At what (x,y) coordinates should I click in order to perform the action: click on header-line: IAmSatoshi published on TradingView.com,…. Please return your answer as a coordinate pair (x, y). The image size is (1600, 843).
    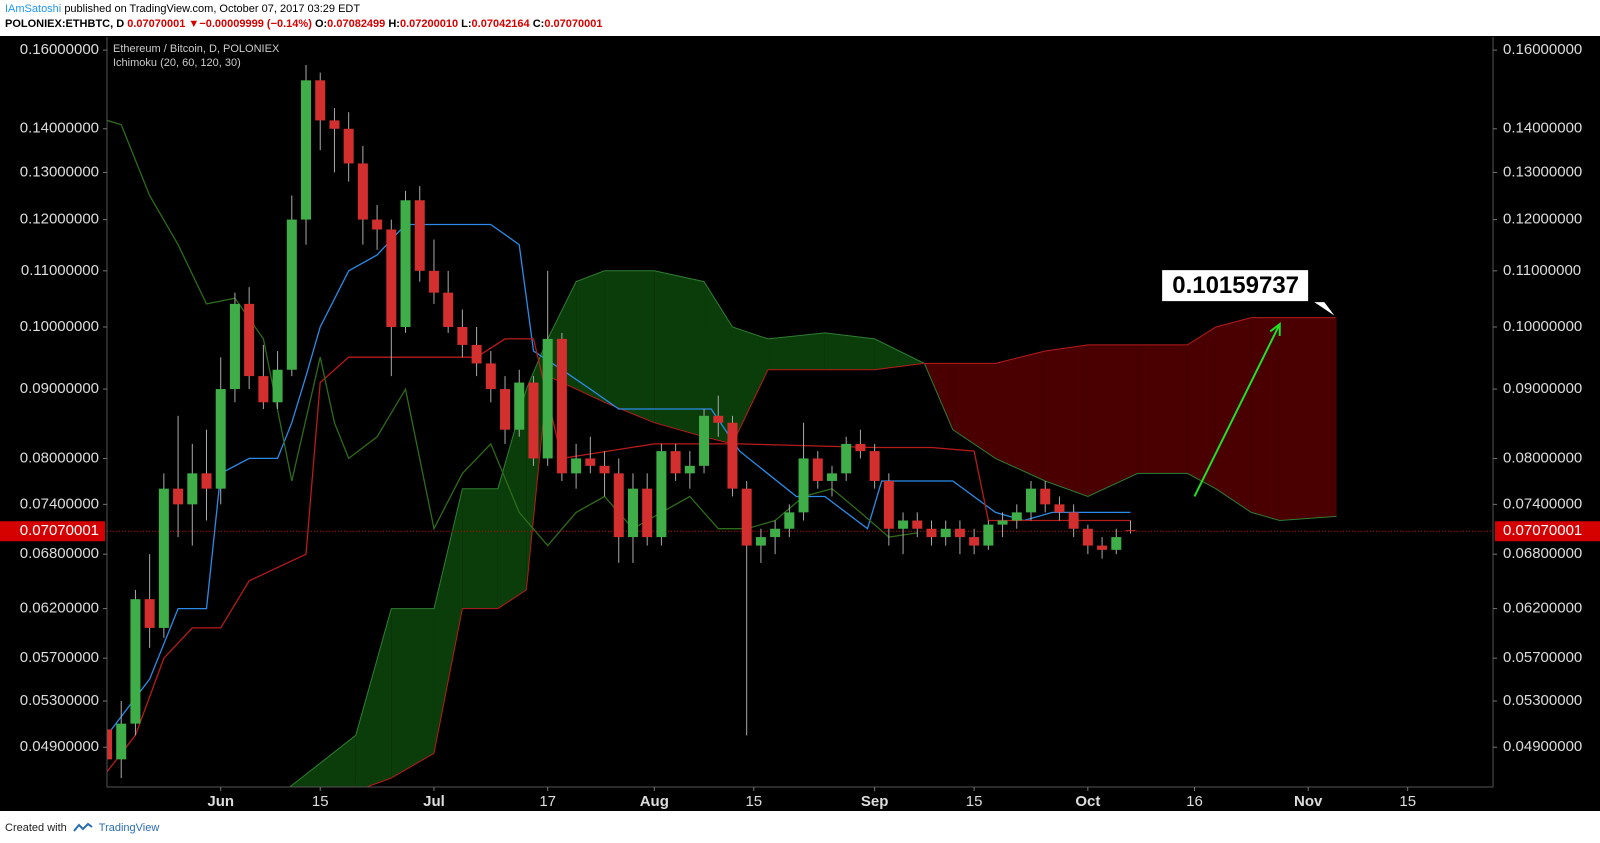
    Looking at the image, I should click on (303, 9).